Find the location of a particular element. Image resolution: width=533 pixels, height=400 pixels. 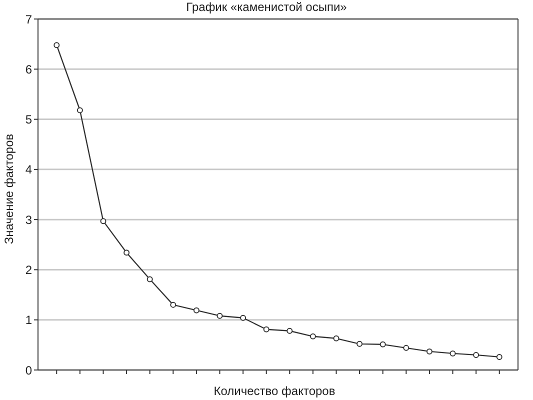

y-tick-label: 0 is located at coordinates (28, 370).